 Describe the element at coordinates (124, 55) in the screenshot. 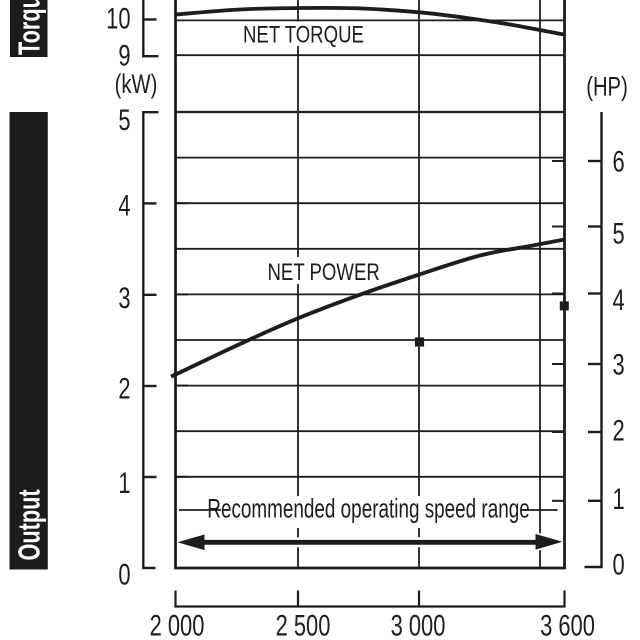

I see `svg-text: 9` at that location.